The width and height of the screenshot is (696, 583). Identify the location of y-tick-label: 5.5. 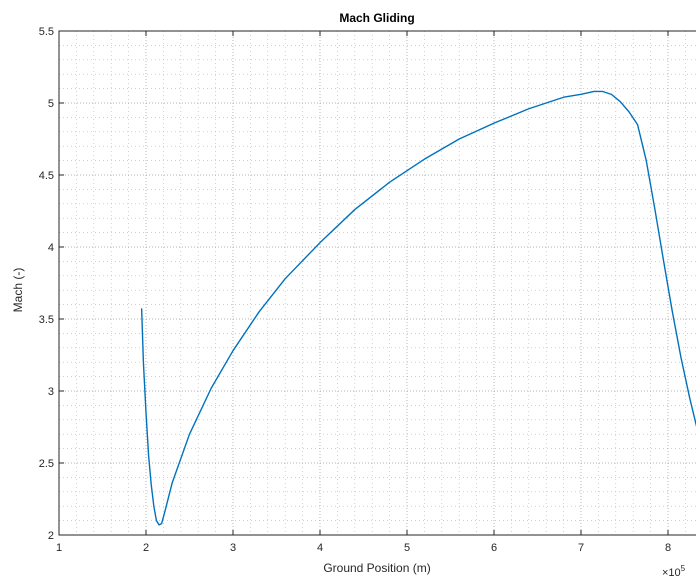
(46, 32).